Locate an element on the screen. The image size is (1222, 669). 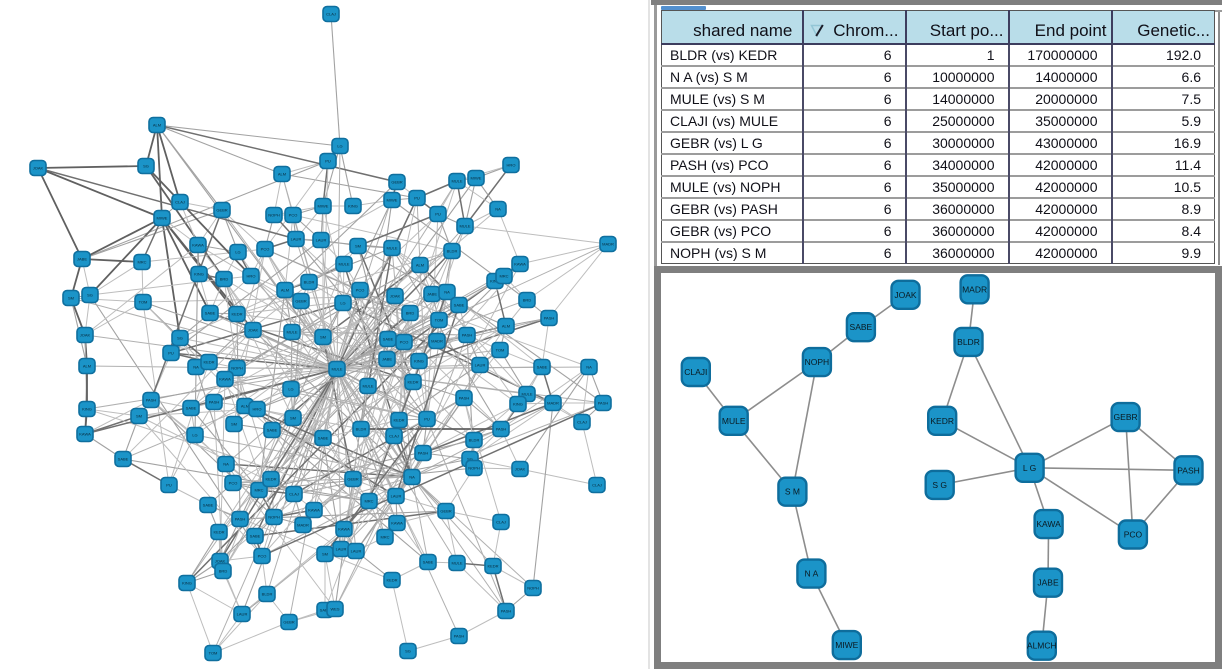
svg-text: N A is located at coordinates (812, 574).